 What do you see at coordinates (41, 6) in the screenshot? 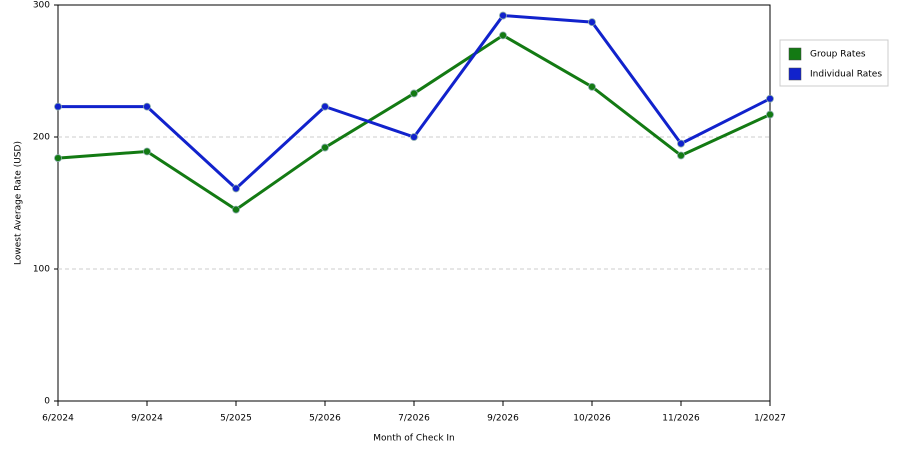
I see `y-tick-label: 300` at bounding box center [41, 6].